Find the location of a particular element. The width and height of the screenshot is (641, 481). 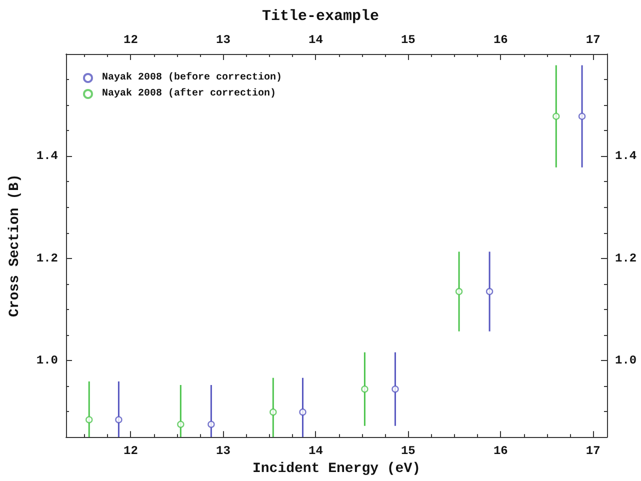

y-tick-label: 1.2 is located at coordinates (47, 258).